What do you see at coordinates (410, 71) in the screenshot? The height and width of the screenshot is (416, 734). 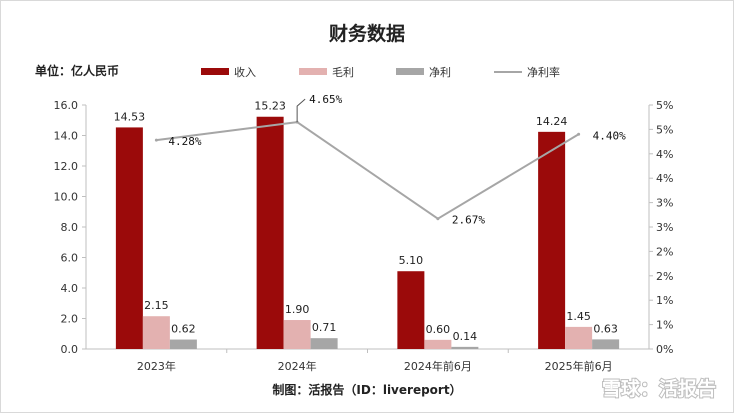 I see `legend-swatch-net-profit` at bounding box center [410, 71].